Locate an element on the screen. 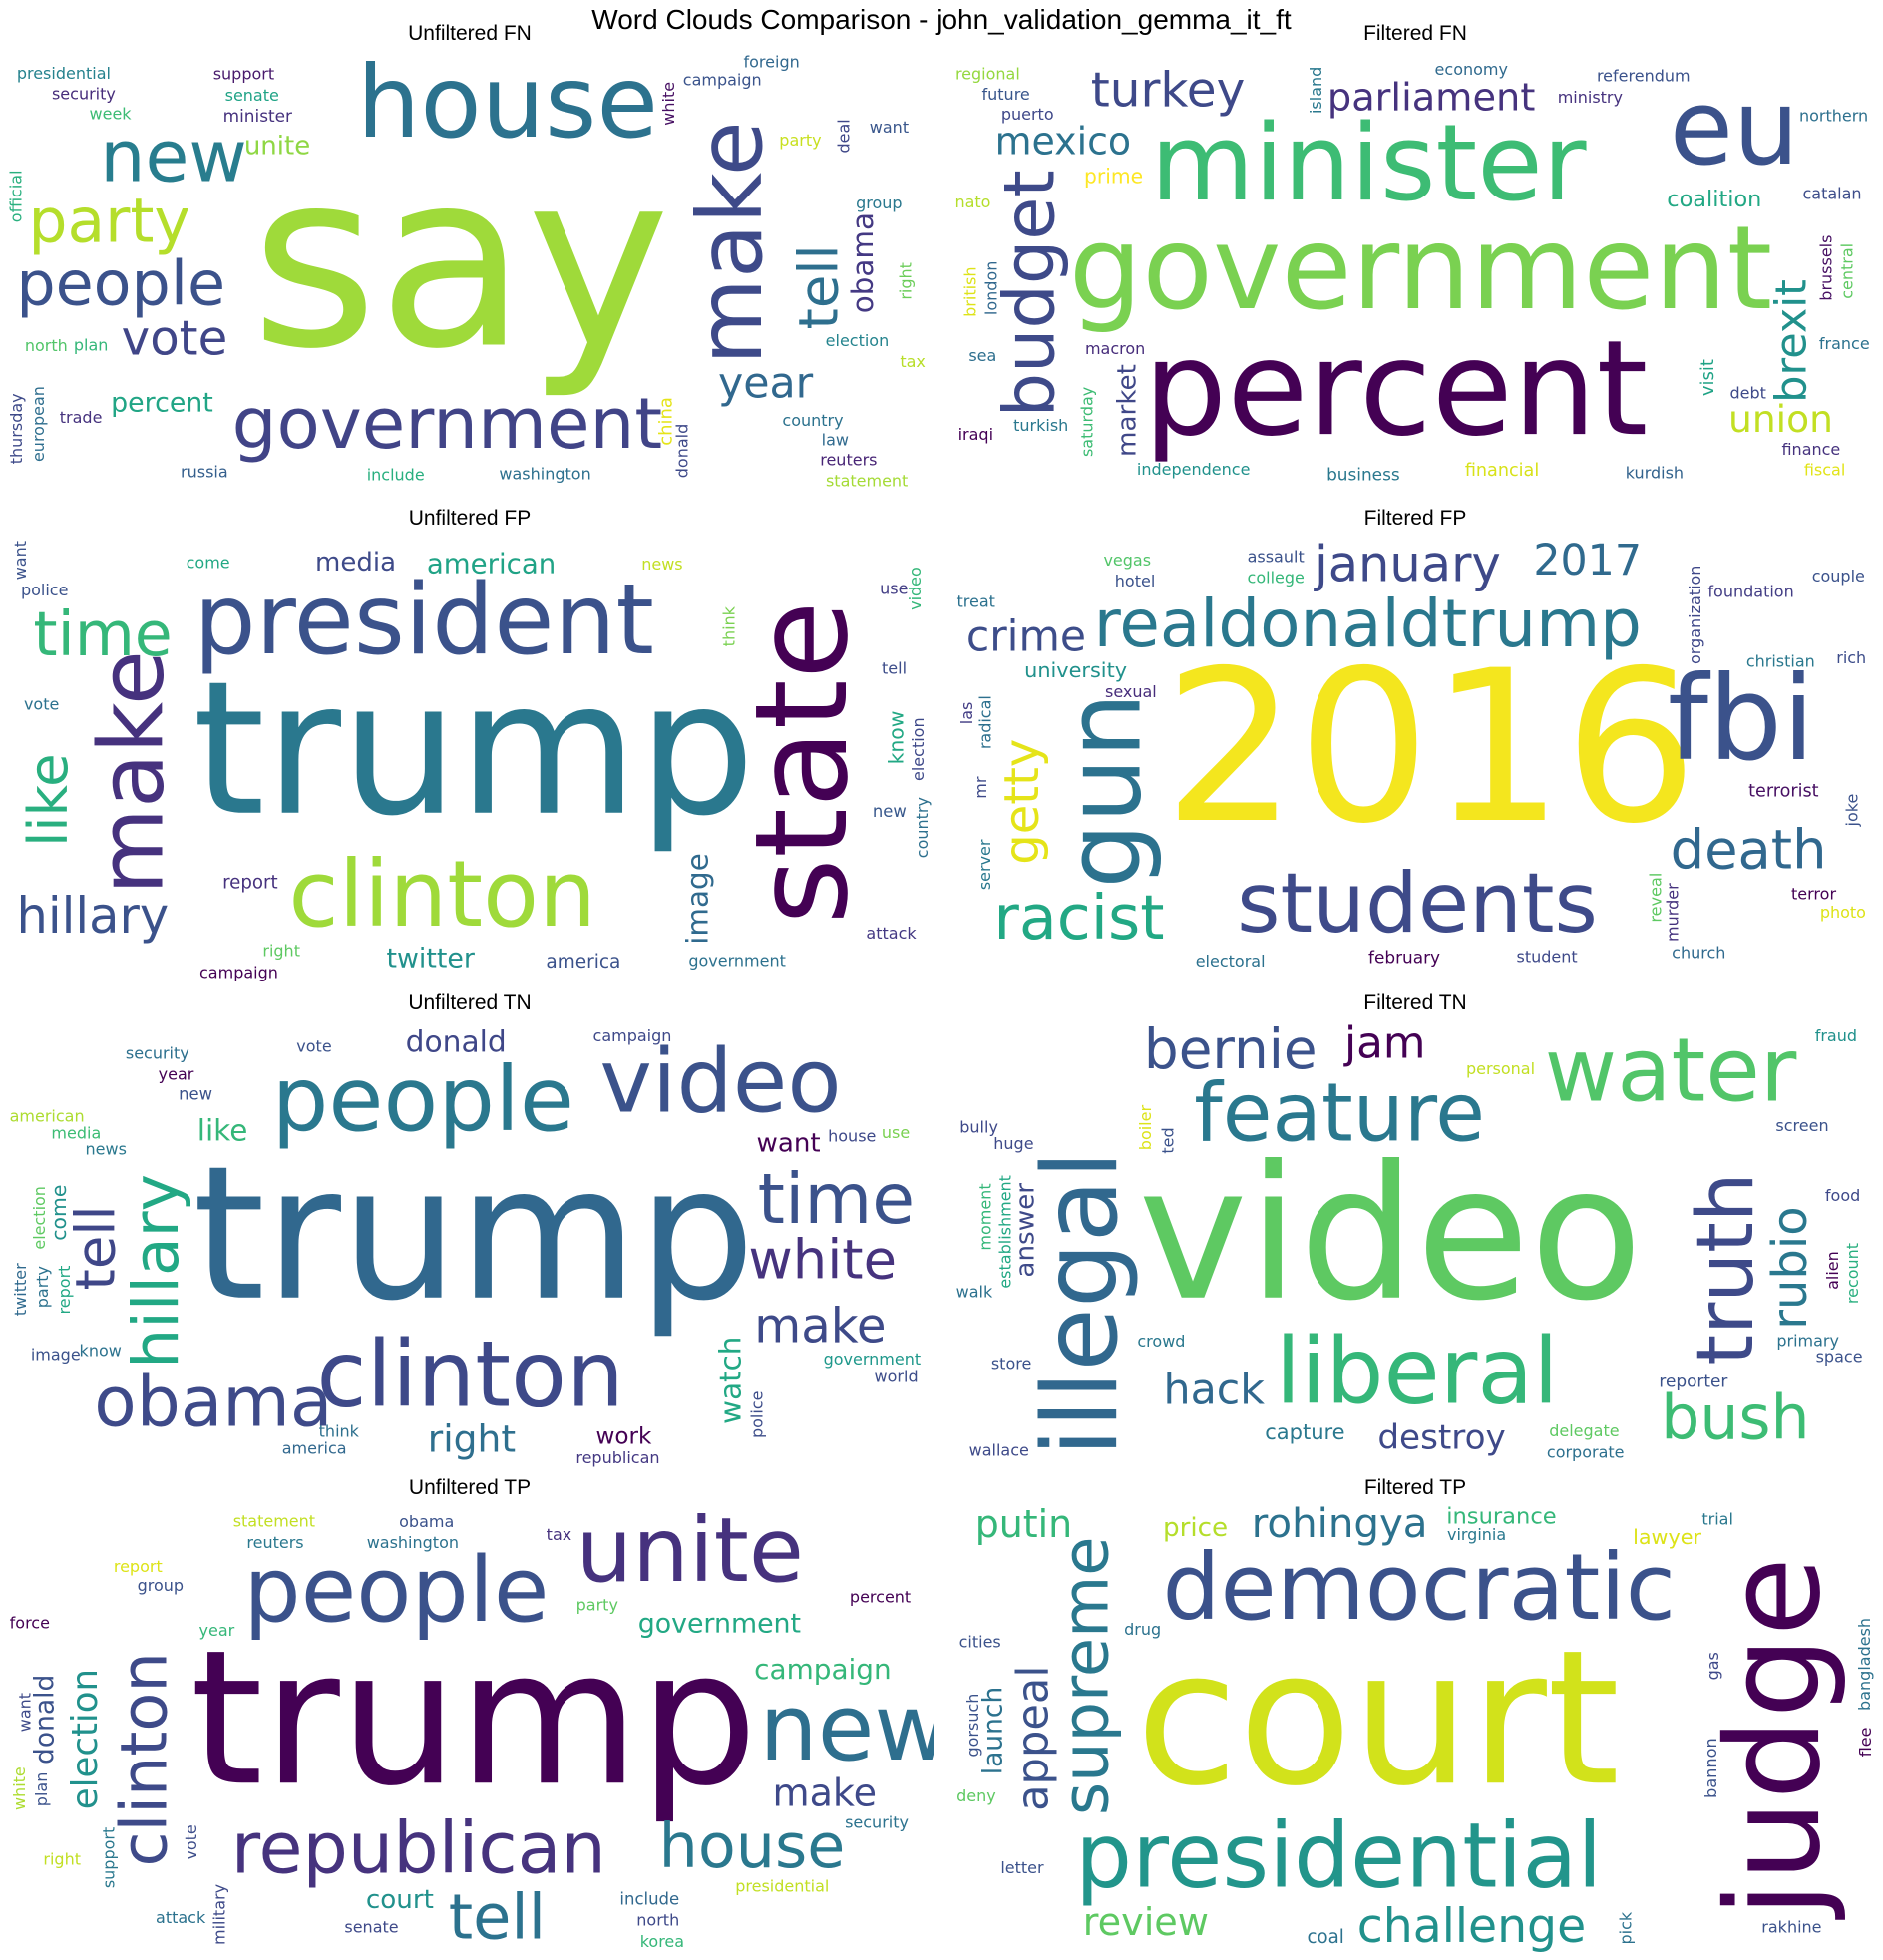  cloud-word: korea is located at coordinates (662, 1942).